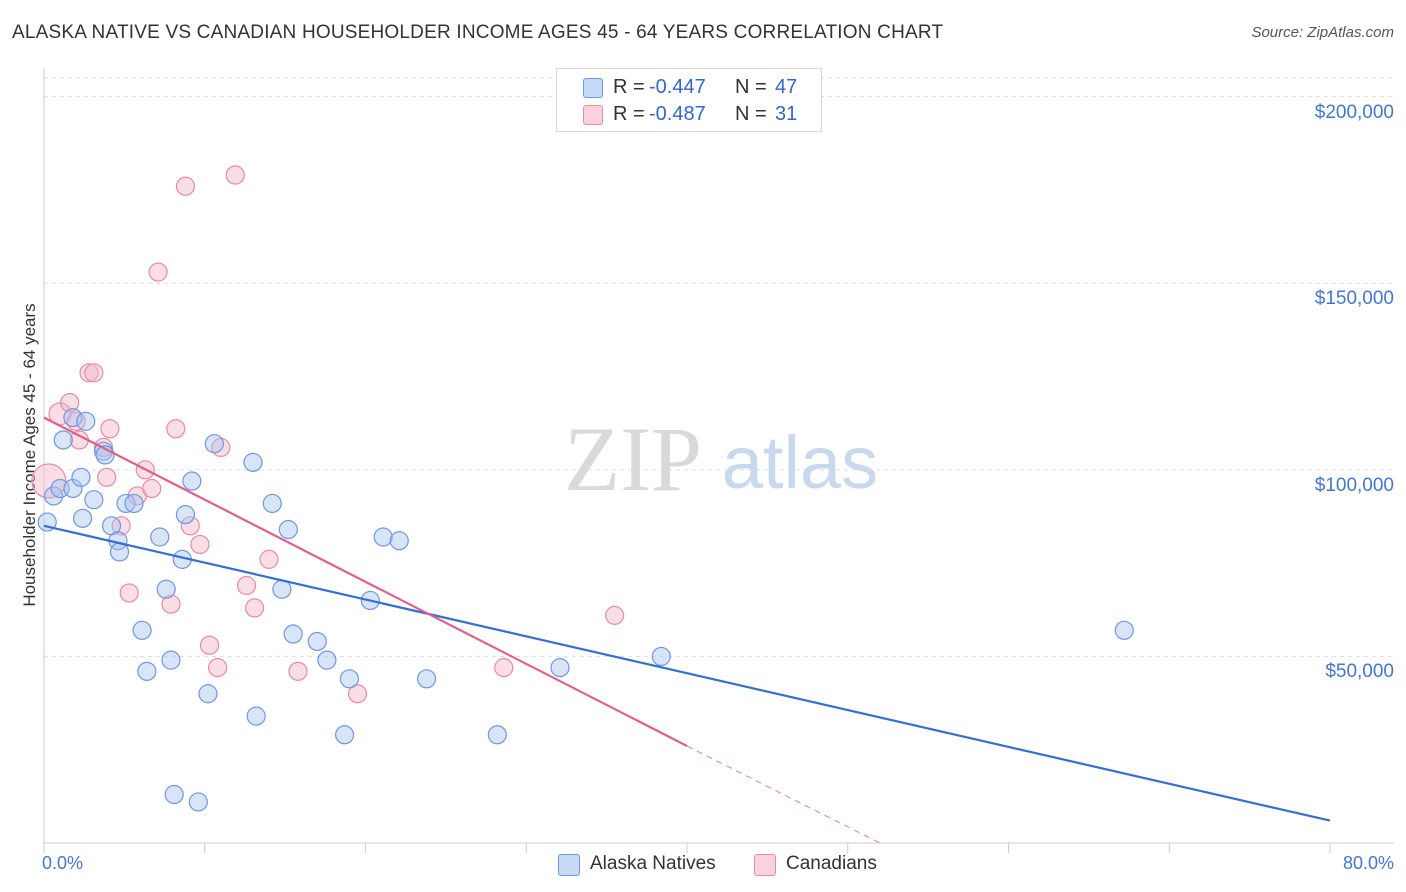  I want to click on canadians-trend-extension, so click(783, 794).